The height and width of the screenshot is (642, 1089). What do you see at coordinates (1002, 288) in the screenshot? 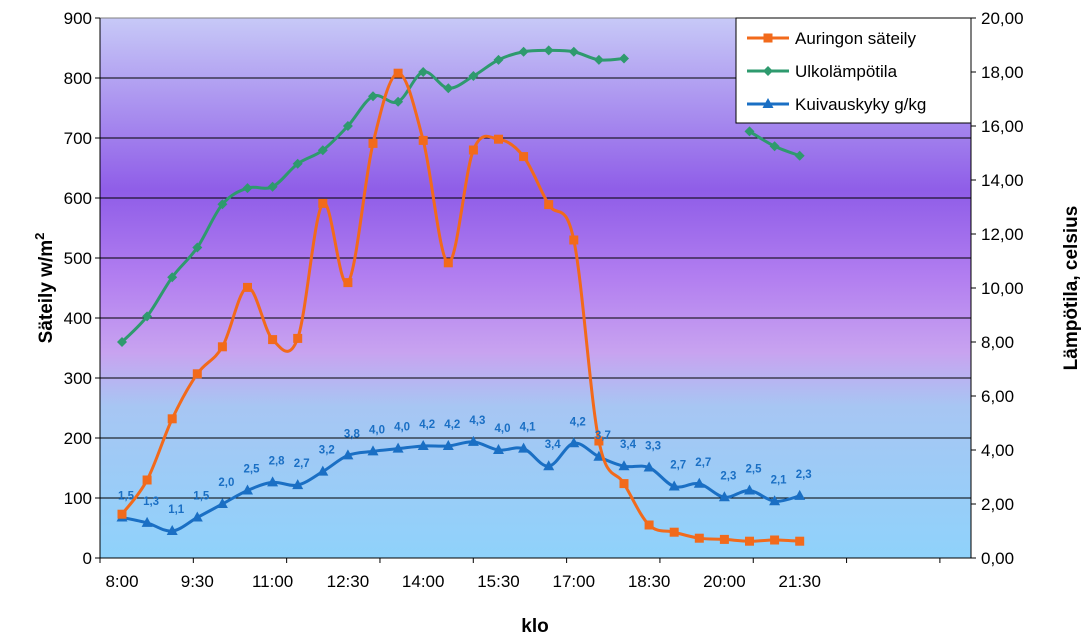
I see `right-tick-label: 10,00` at bounding box center [1002, 288].